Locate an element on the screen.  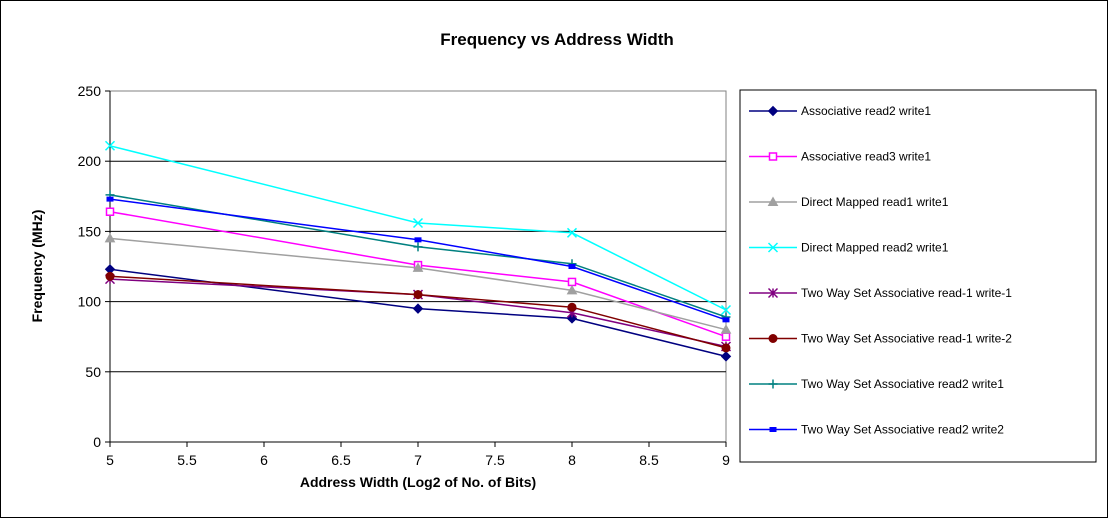
legend-label: Two Way Set Associative read-1 write-1 is located at coordinates (906, 293).